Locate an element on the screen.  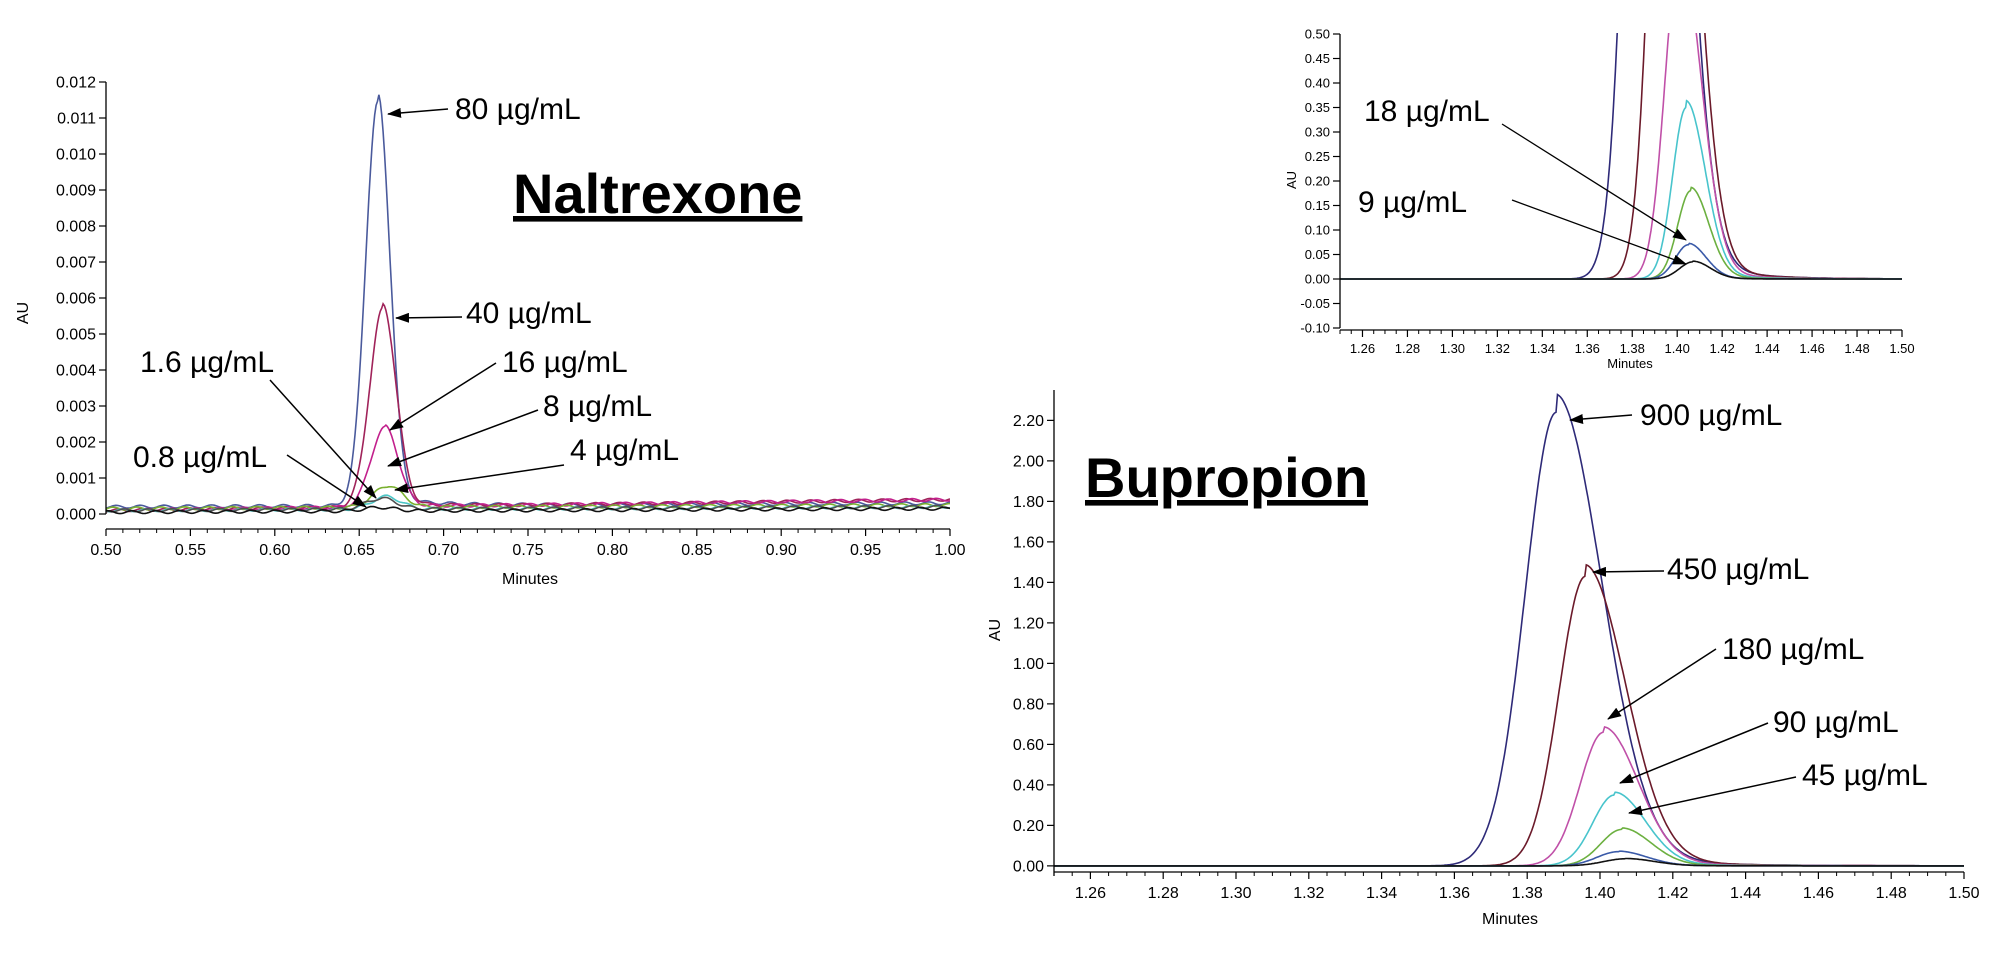
naltrexone-series-1-6-g-ml is located at coordinates (528, 504).